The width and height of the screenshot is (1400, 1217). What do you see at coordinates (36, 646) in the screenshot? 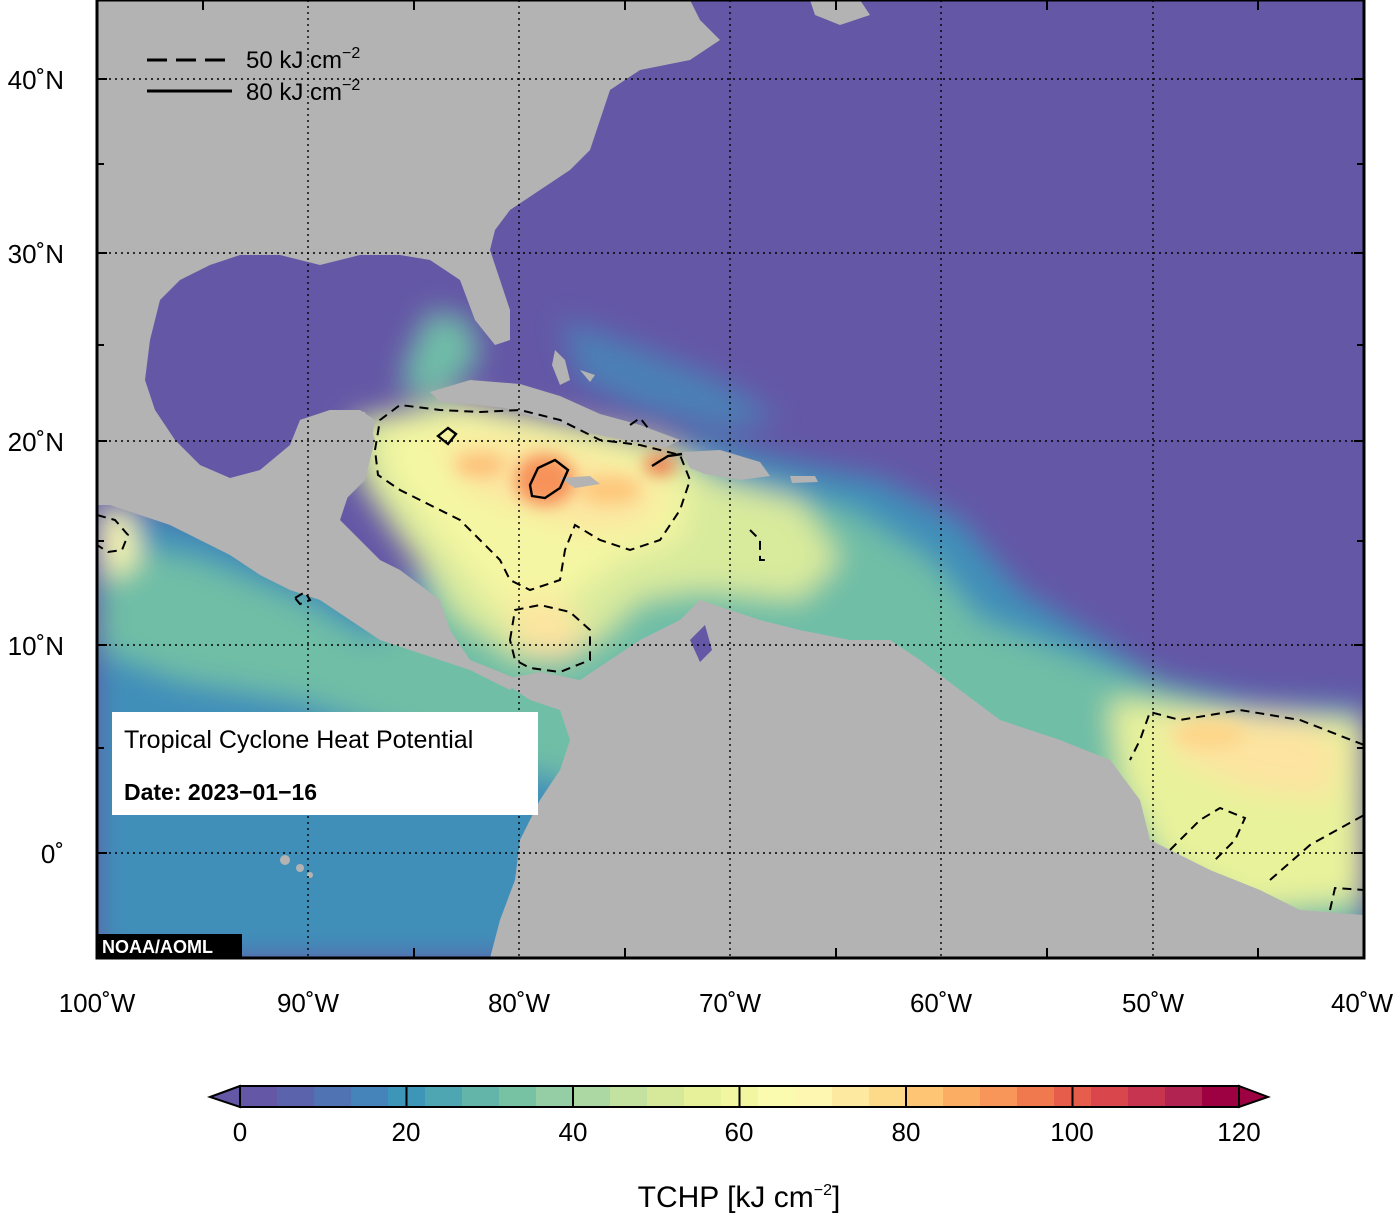
I see `lat-label: 10˚N` at bounding box center [36, 646].